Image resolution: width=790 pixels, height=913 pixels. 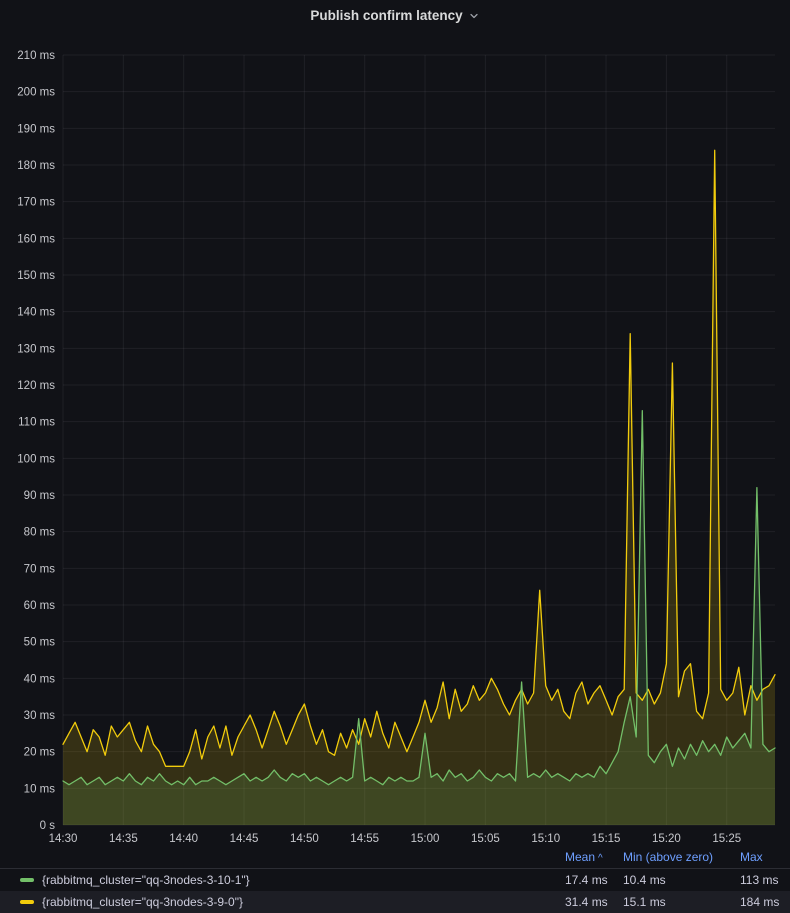 I want to click on y-axis-tick-label: 130 ms, so click(x=36, y=349).